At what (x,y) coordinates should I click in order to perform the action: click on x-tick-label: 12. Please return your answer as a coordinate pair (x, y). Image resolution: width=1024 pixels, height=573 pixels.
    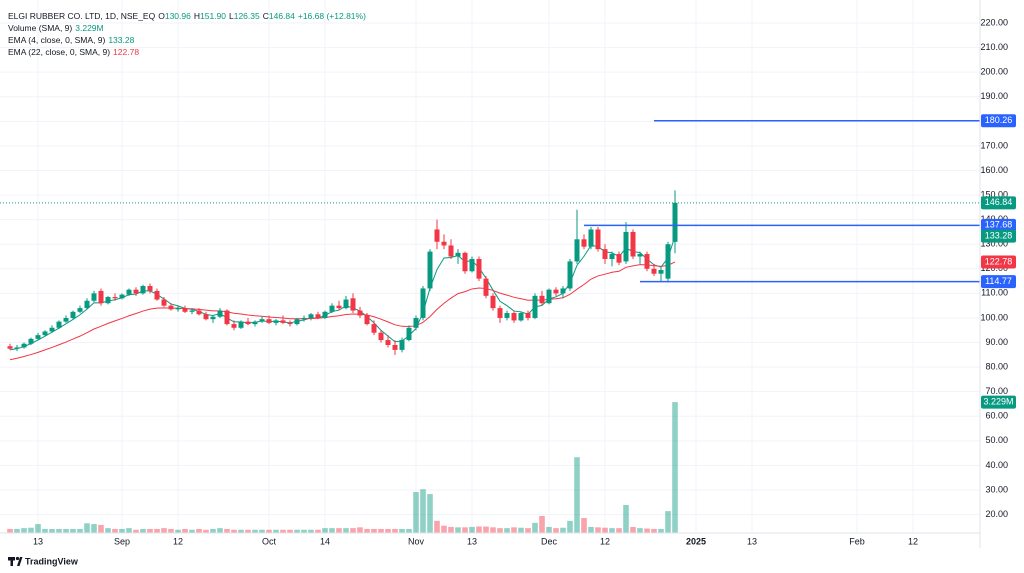
    Looking at the image, I should click on (178, 541).